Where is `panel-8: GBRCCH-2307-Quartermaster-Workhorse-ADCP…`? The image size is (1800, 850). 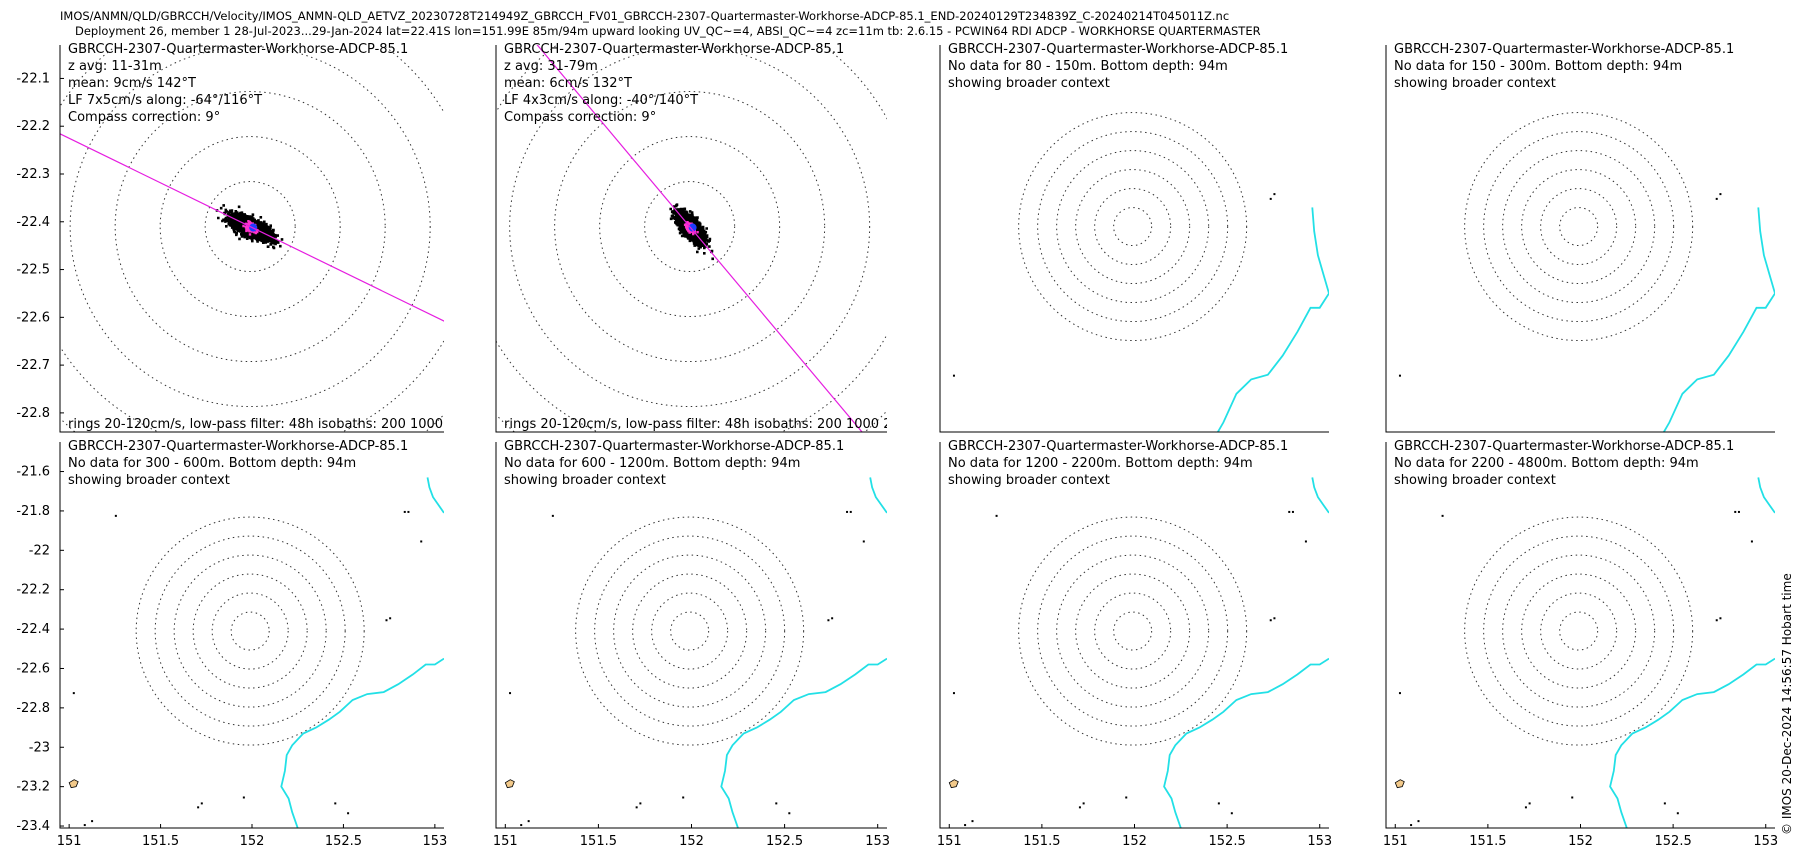
panel-8: GBRCCH-2307-Quartermaster-Workhorse-ADCP… is located at coordinates (1580, 644).